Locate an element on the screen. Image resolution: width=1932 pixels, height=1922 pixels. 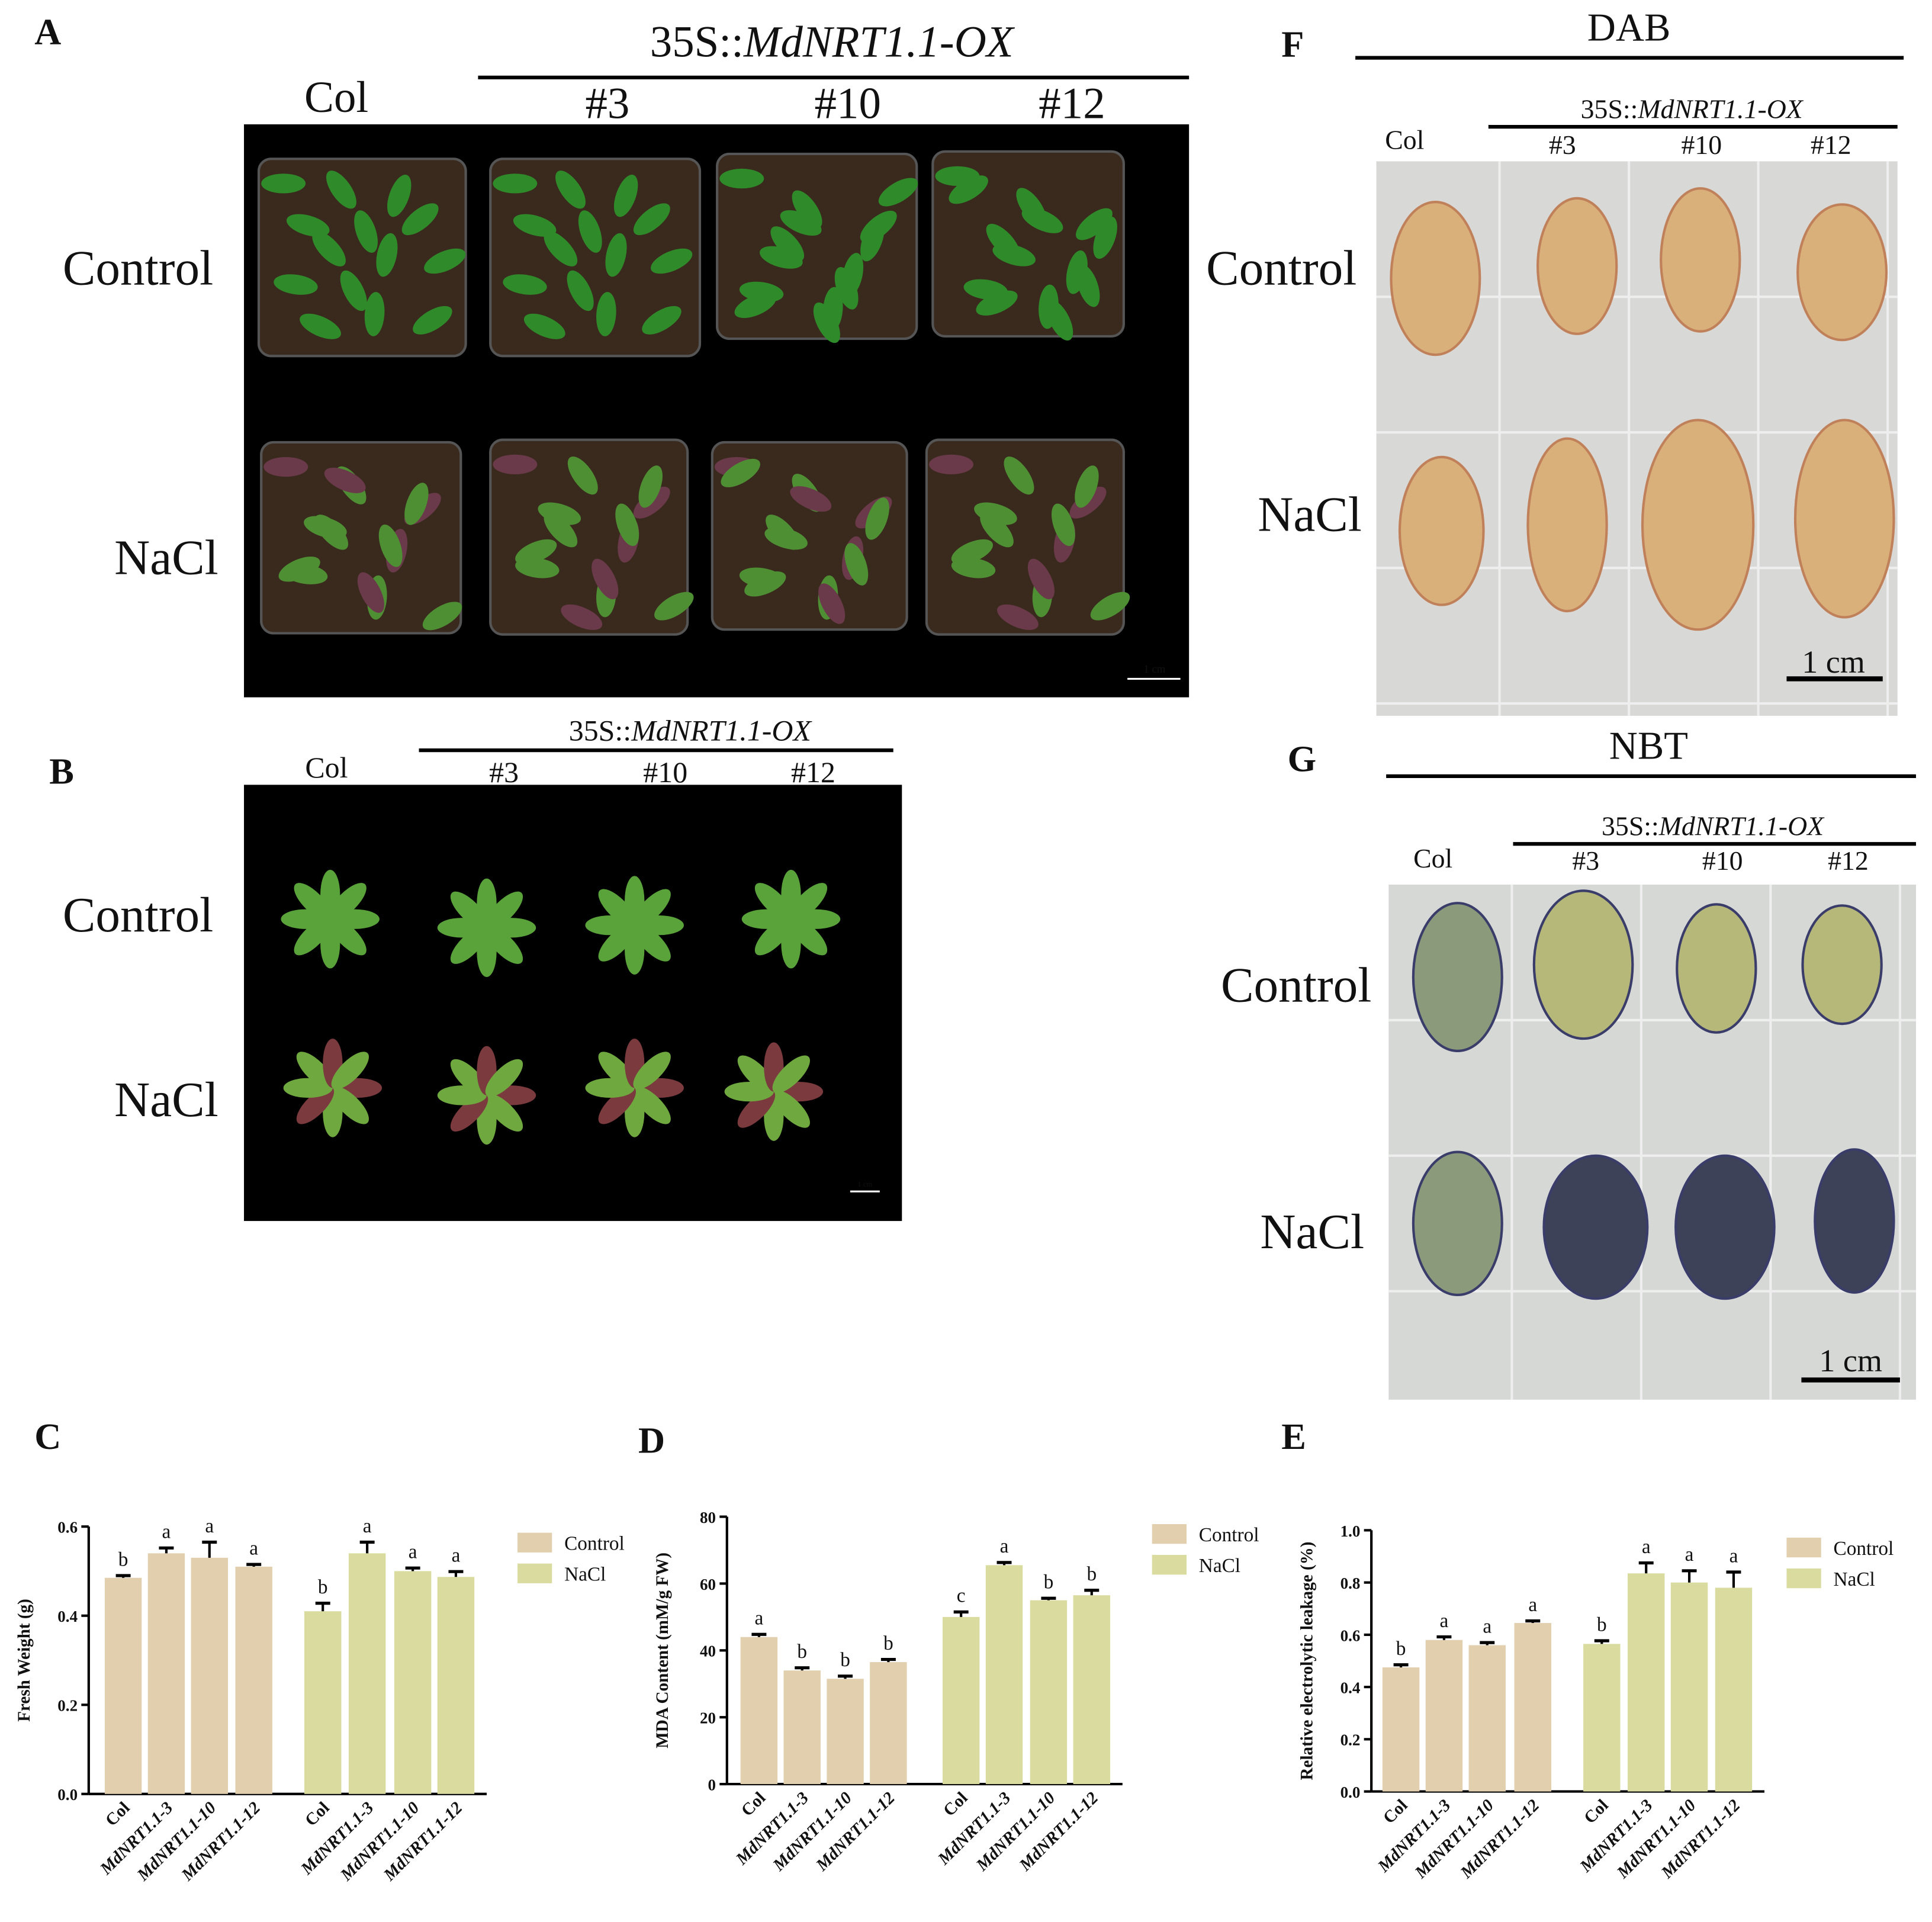
legend-label: Control is located at coordinates (1864, 1549).